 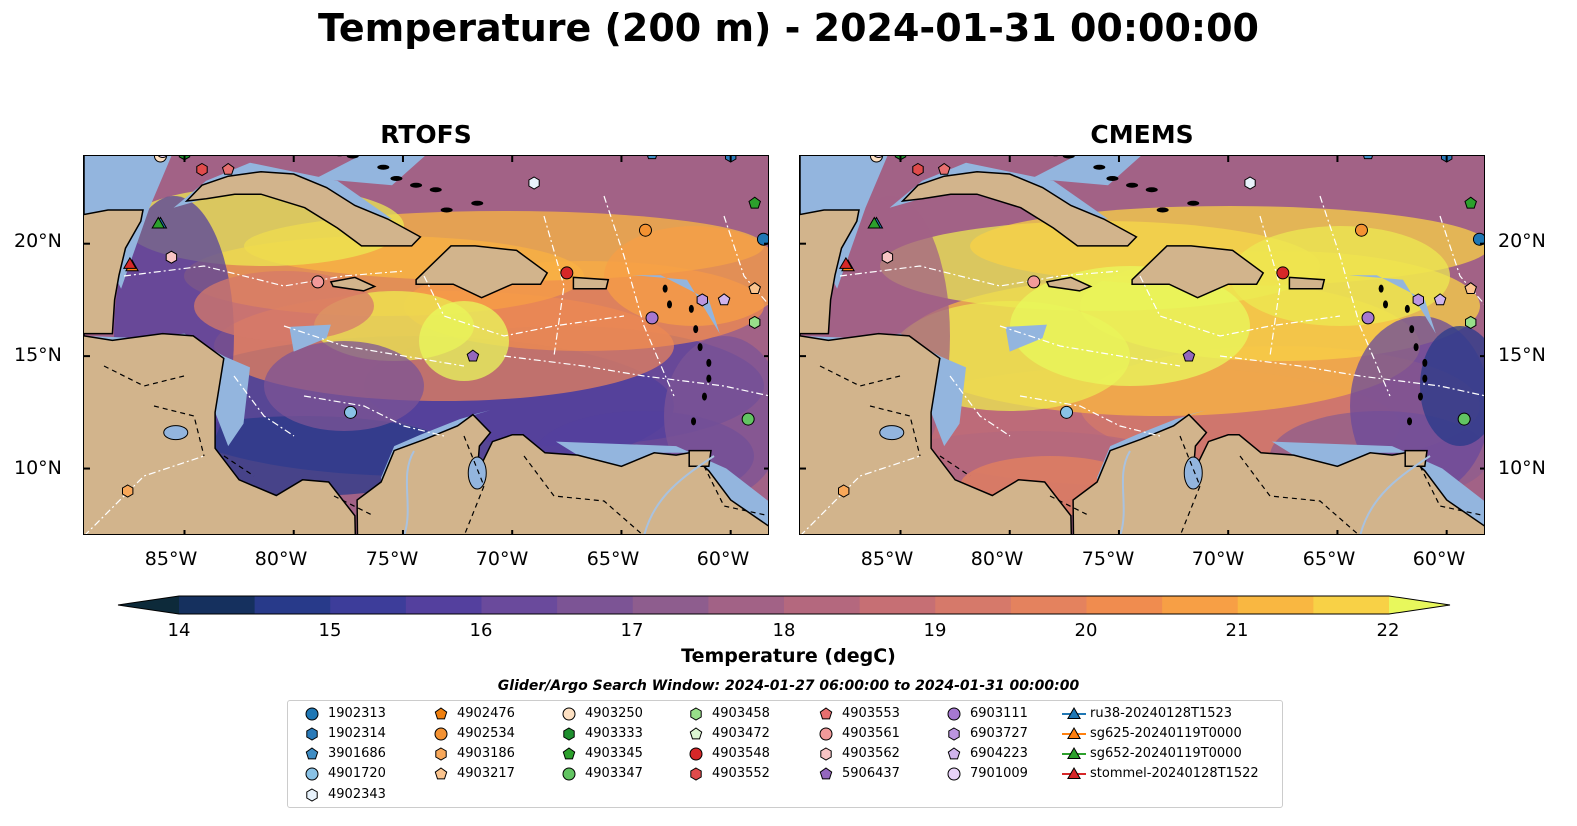 I want to click on lon-label-65w-rtofs: 65°W, so click(x=613, y=559).